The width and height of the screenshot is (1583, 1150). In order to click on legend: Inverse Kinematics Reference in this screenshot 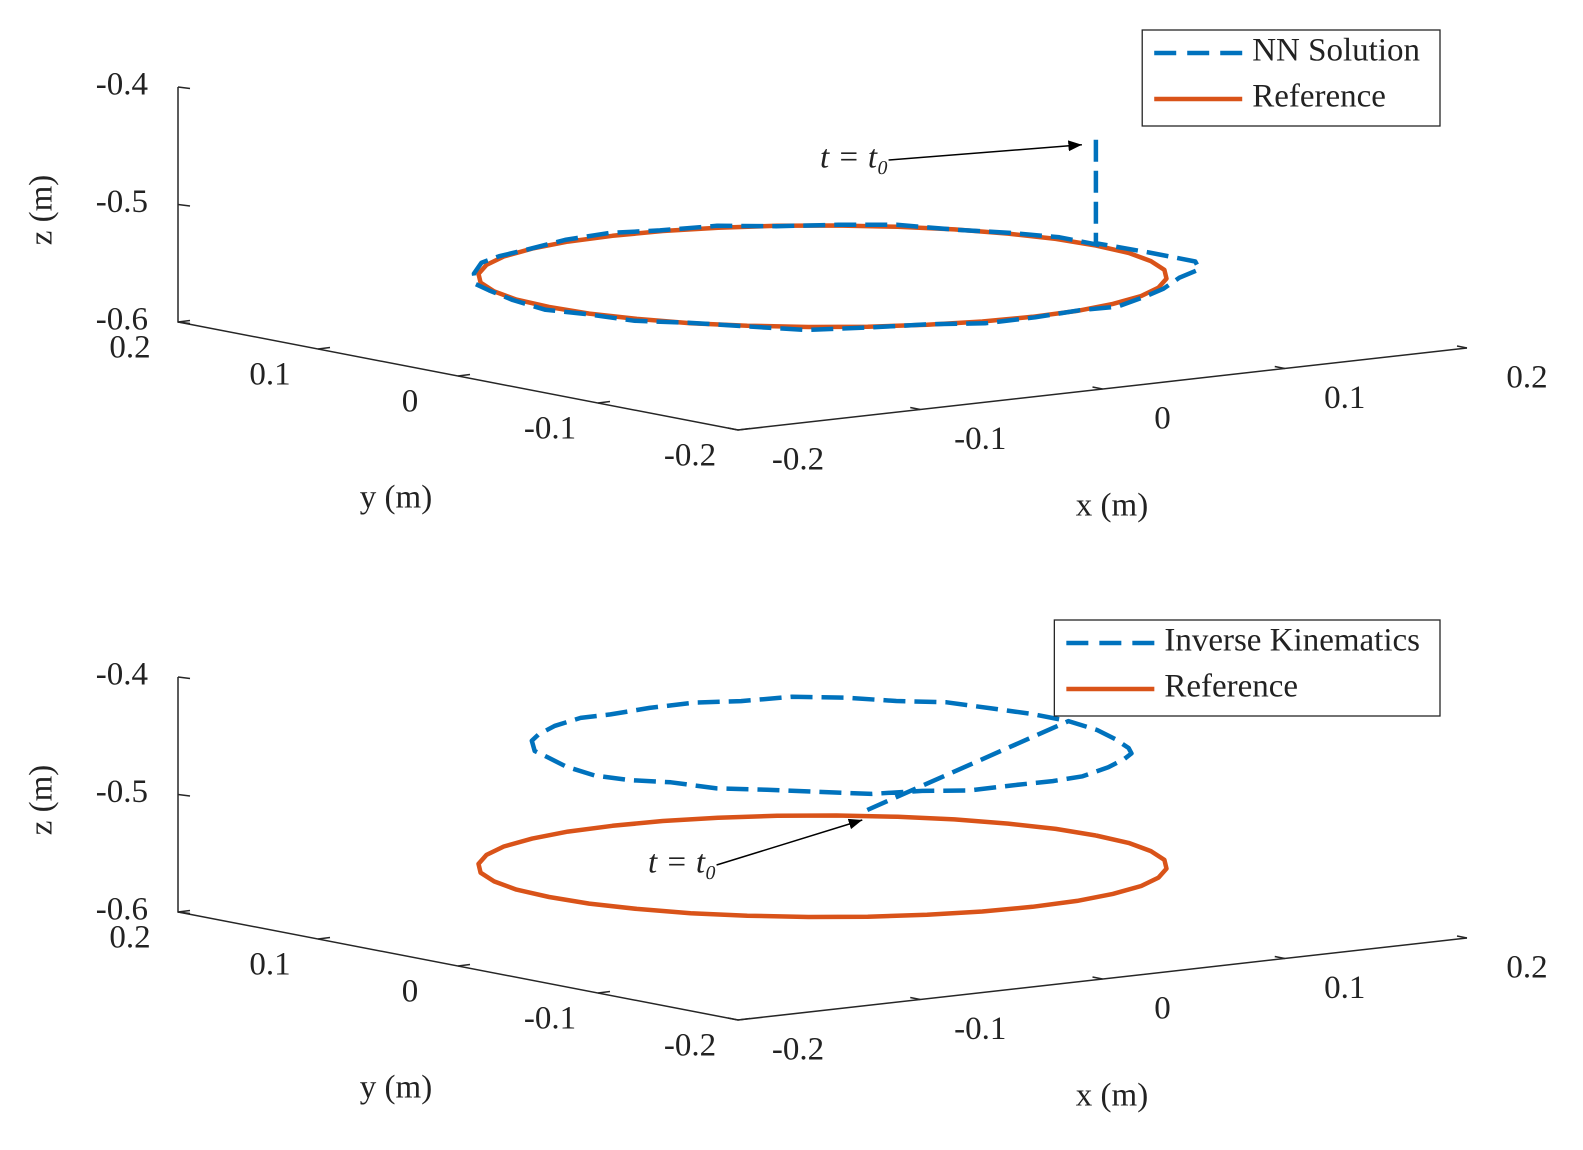, I will do `click(1247, 668)`.